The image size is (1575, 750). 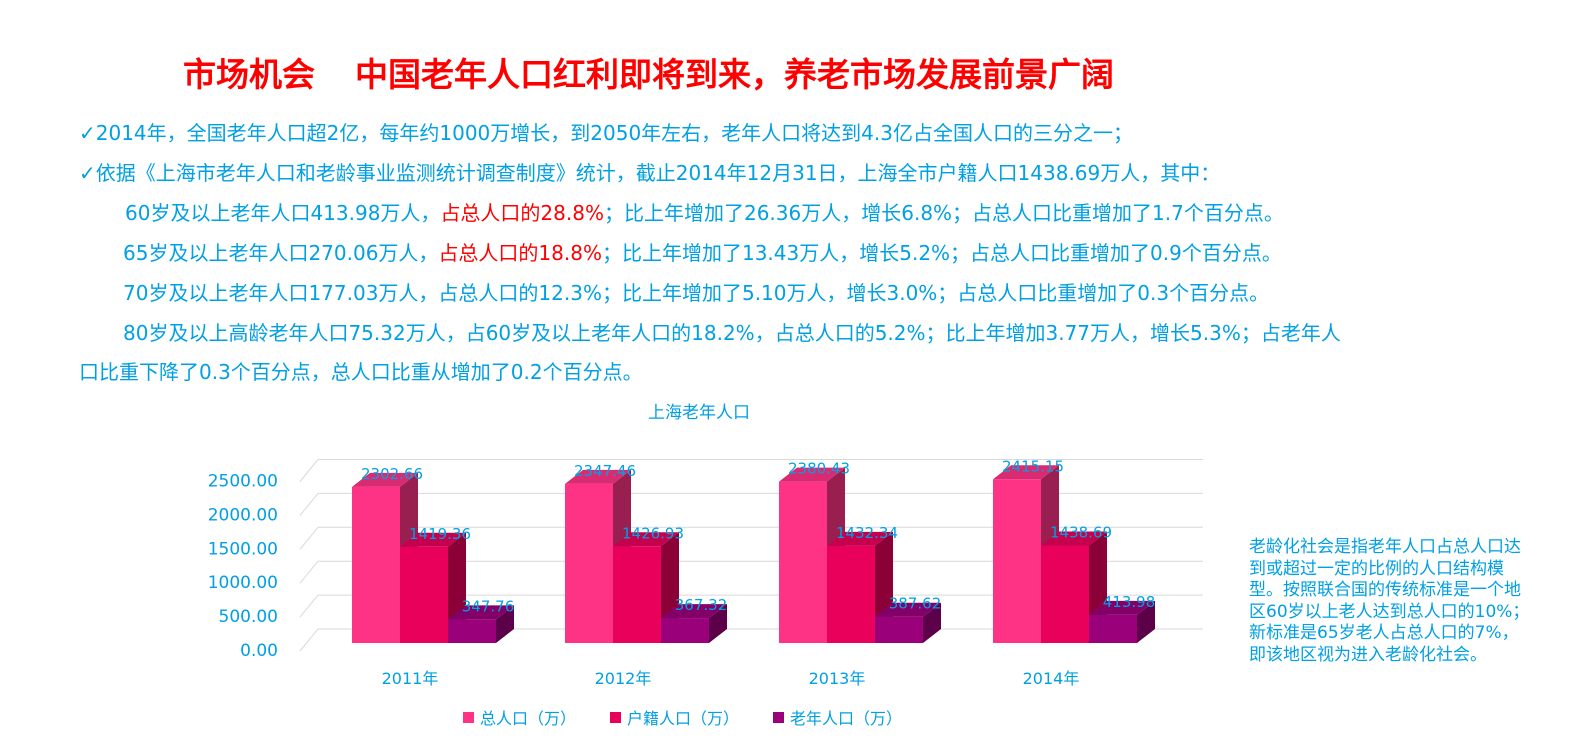 I want to click on x-tick-label: 2011年, so click(x=410, y=678).